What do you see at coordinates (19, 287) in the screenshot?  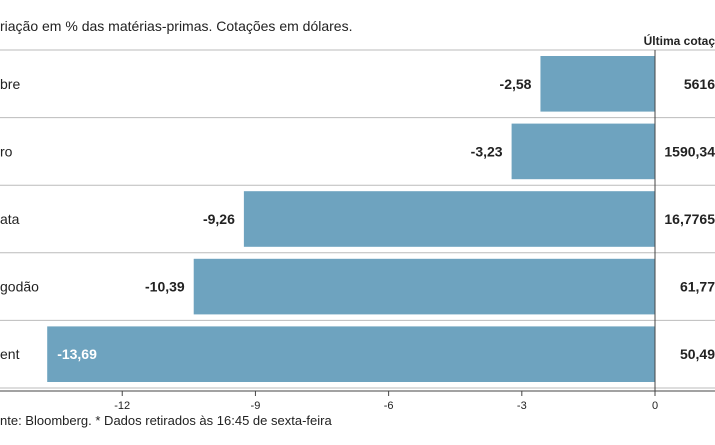 I see `category-label: godão` at bounding box center [19, 287].